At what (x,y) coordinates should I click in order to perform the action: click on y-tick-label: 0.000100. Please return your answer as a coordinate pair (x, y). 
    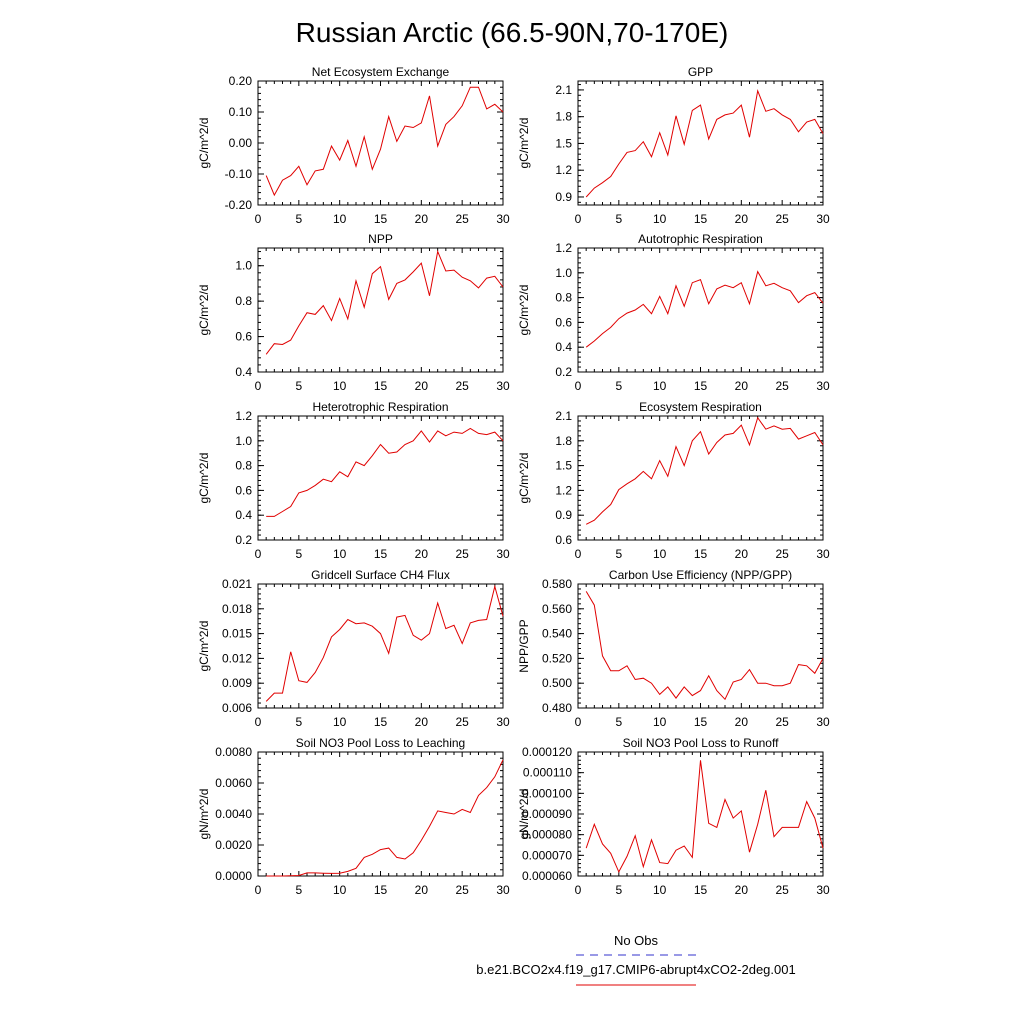
    Looking at the image, I should click on (547, 793).